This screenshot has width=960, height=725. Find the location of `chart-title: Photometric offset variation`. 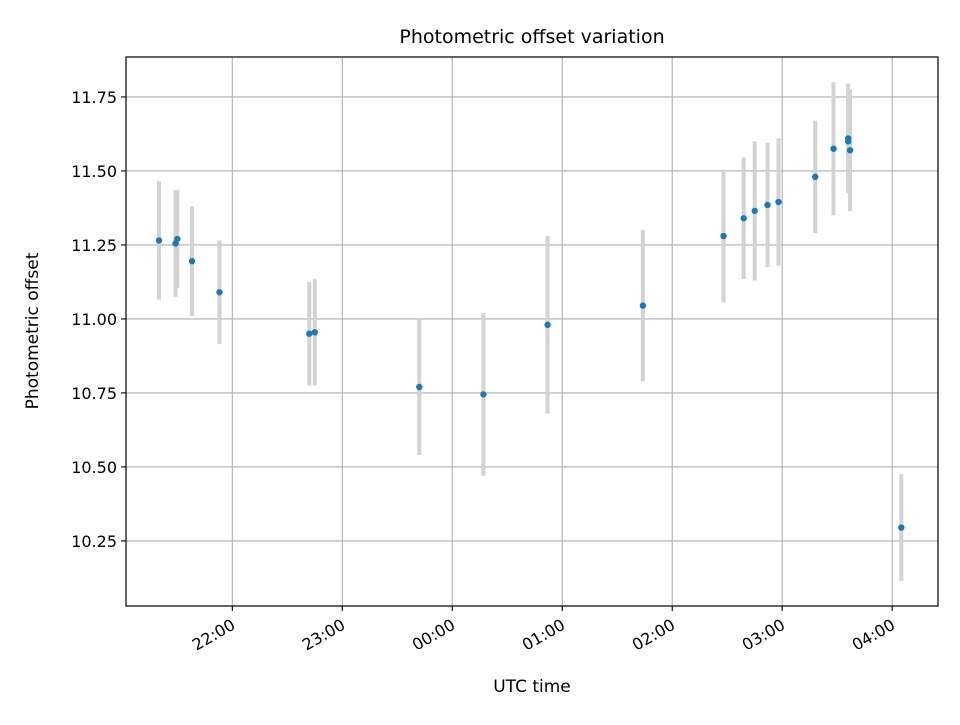

chart-title: Photometric offset variation is located at coordinates (531, 37).